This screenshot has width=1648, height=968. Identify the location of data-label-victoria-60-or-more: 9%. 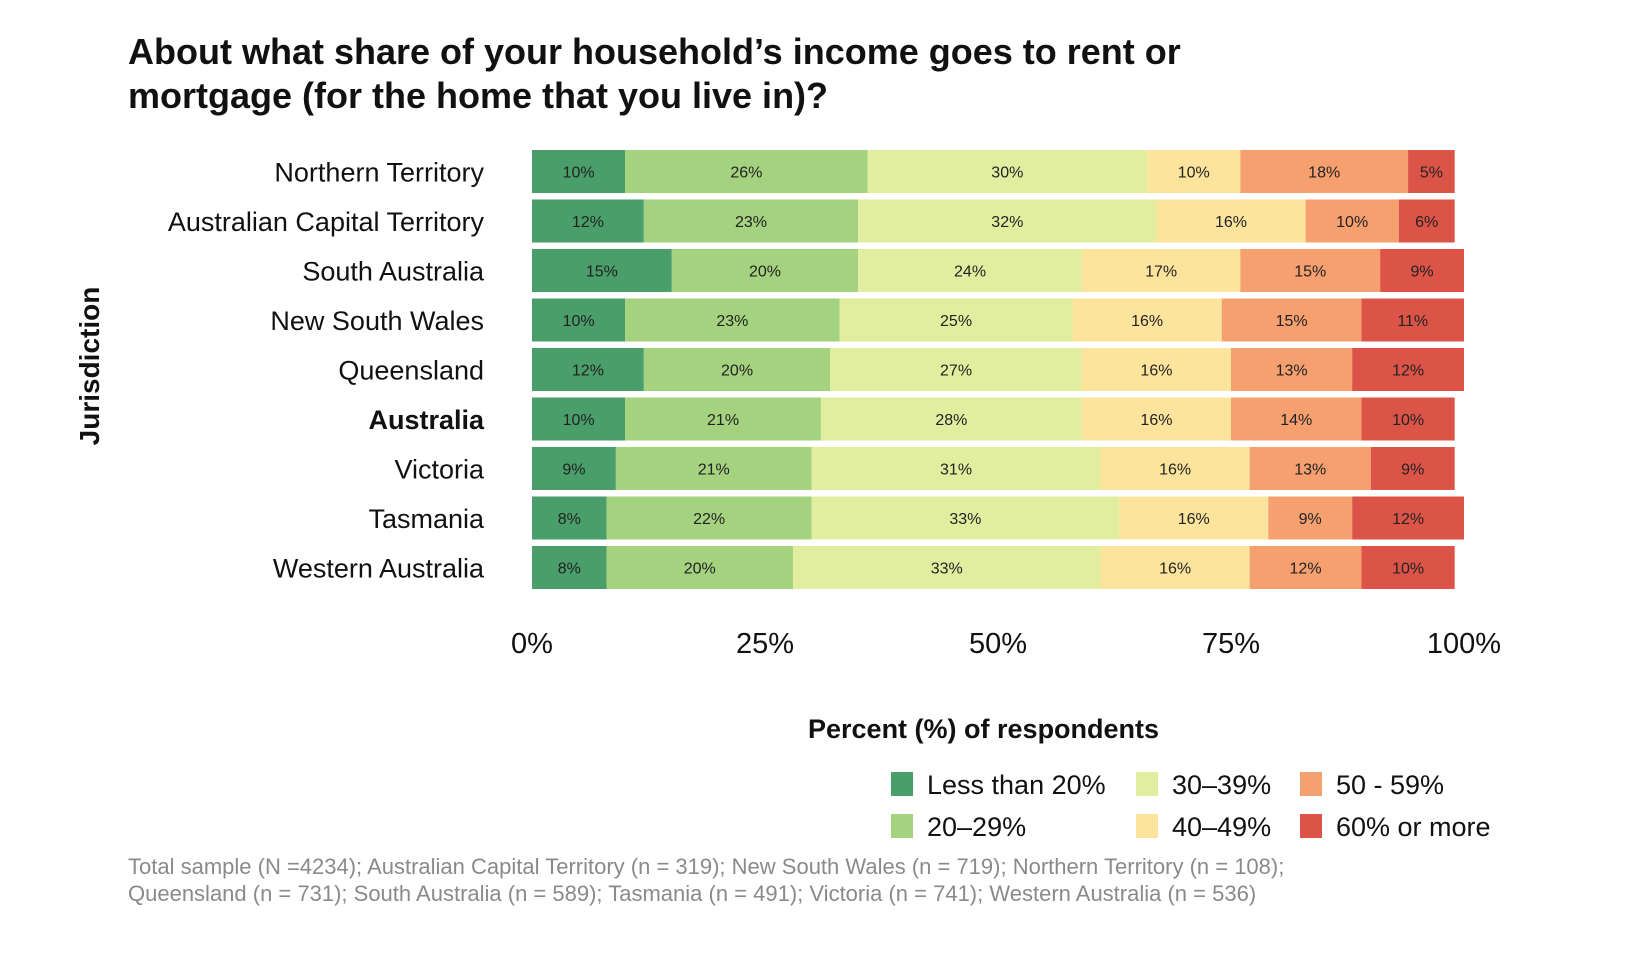
(1412, 470).